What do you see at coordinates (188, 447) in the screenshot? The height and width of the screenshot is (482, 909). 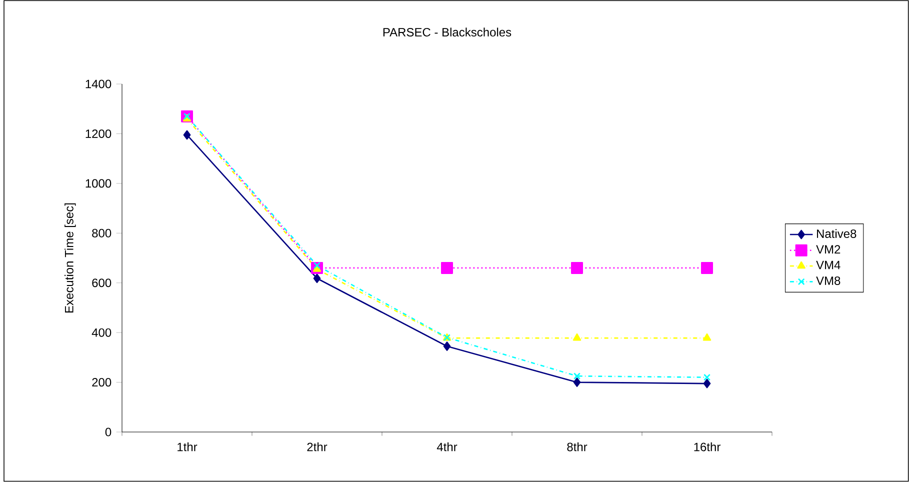 I see `x-tick-label: 1thr` at bounding box center [188, 447].